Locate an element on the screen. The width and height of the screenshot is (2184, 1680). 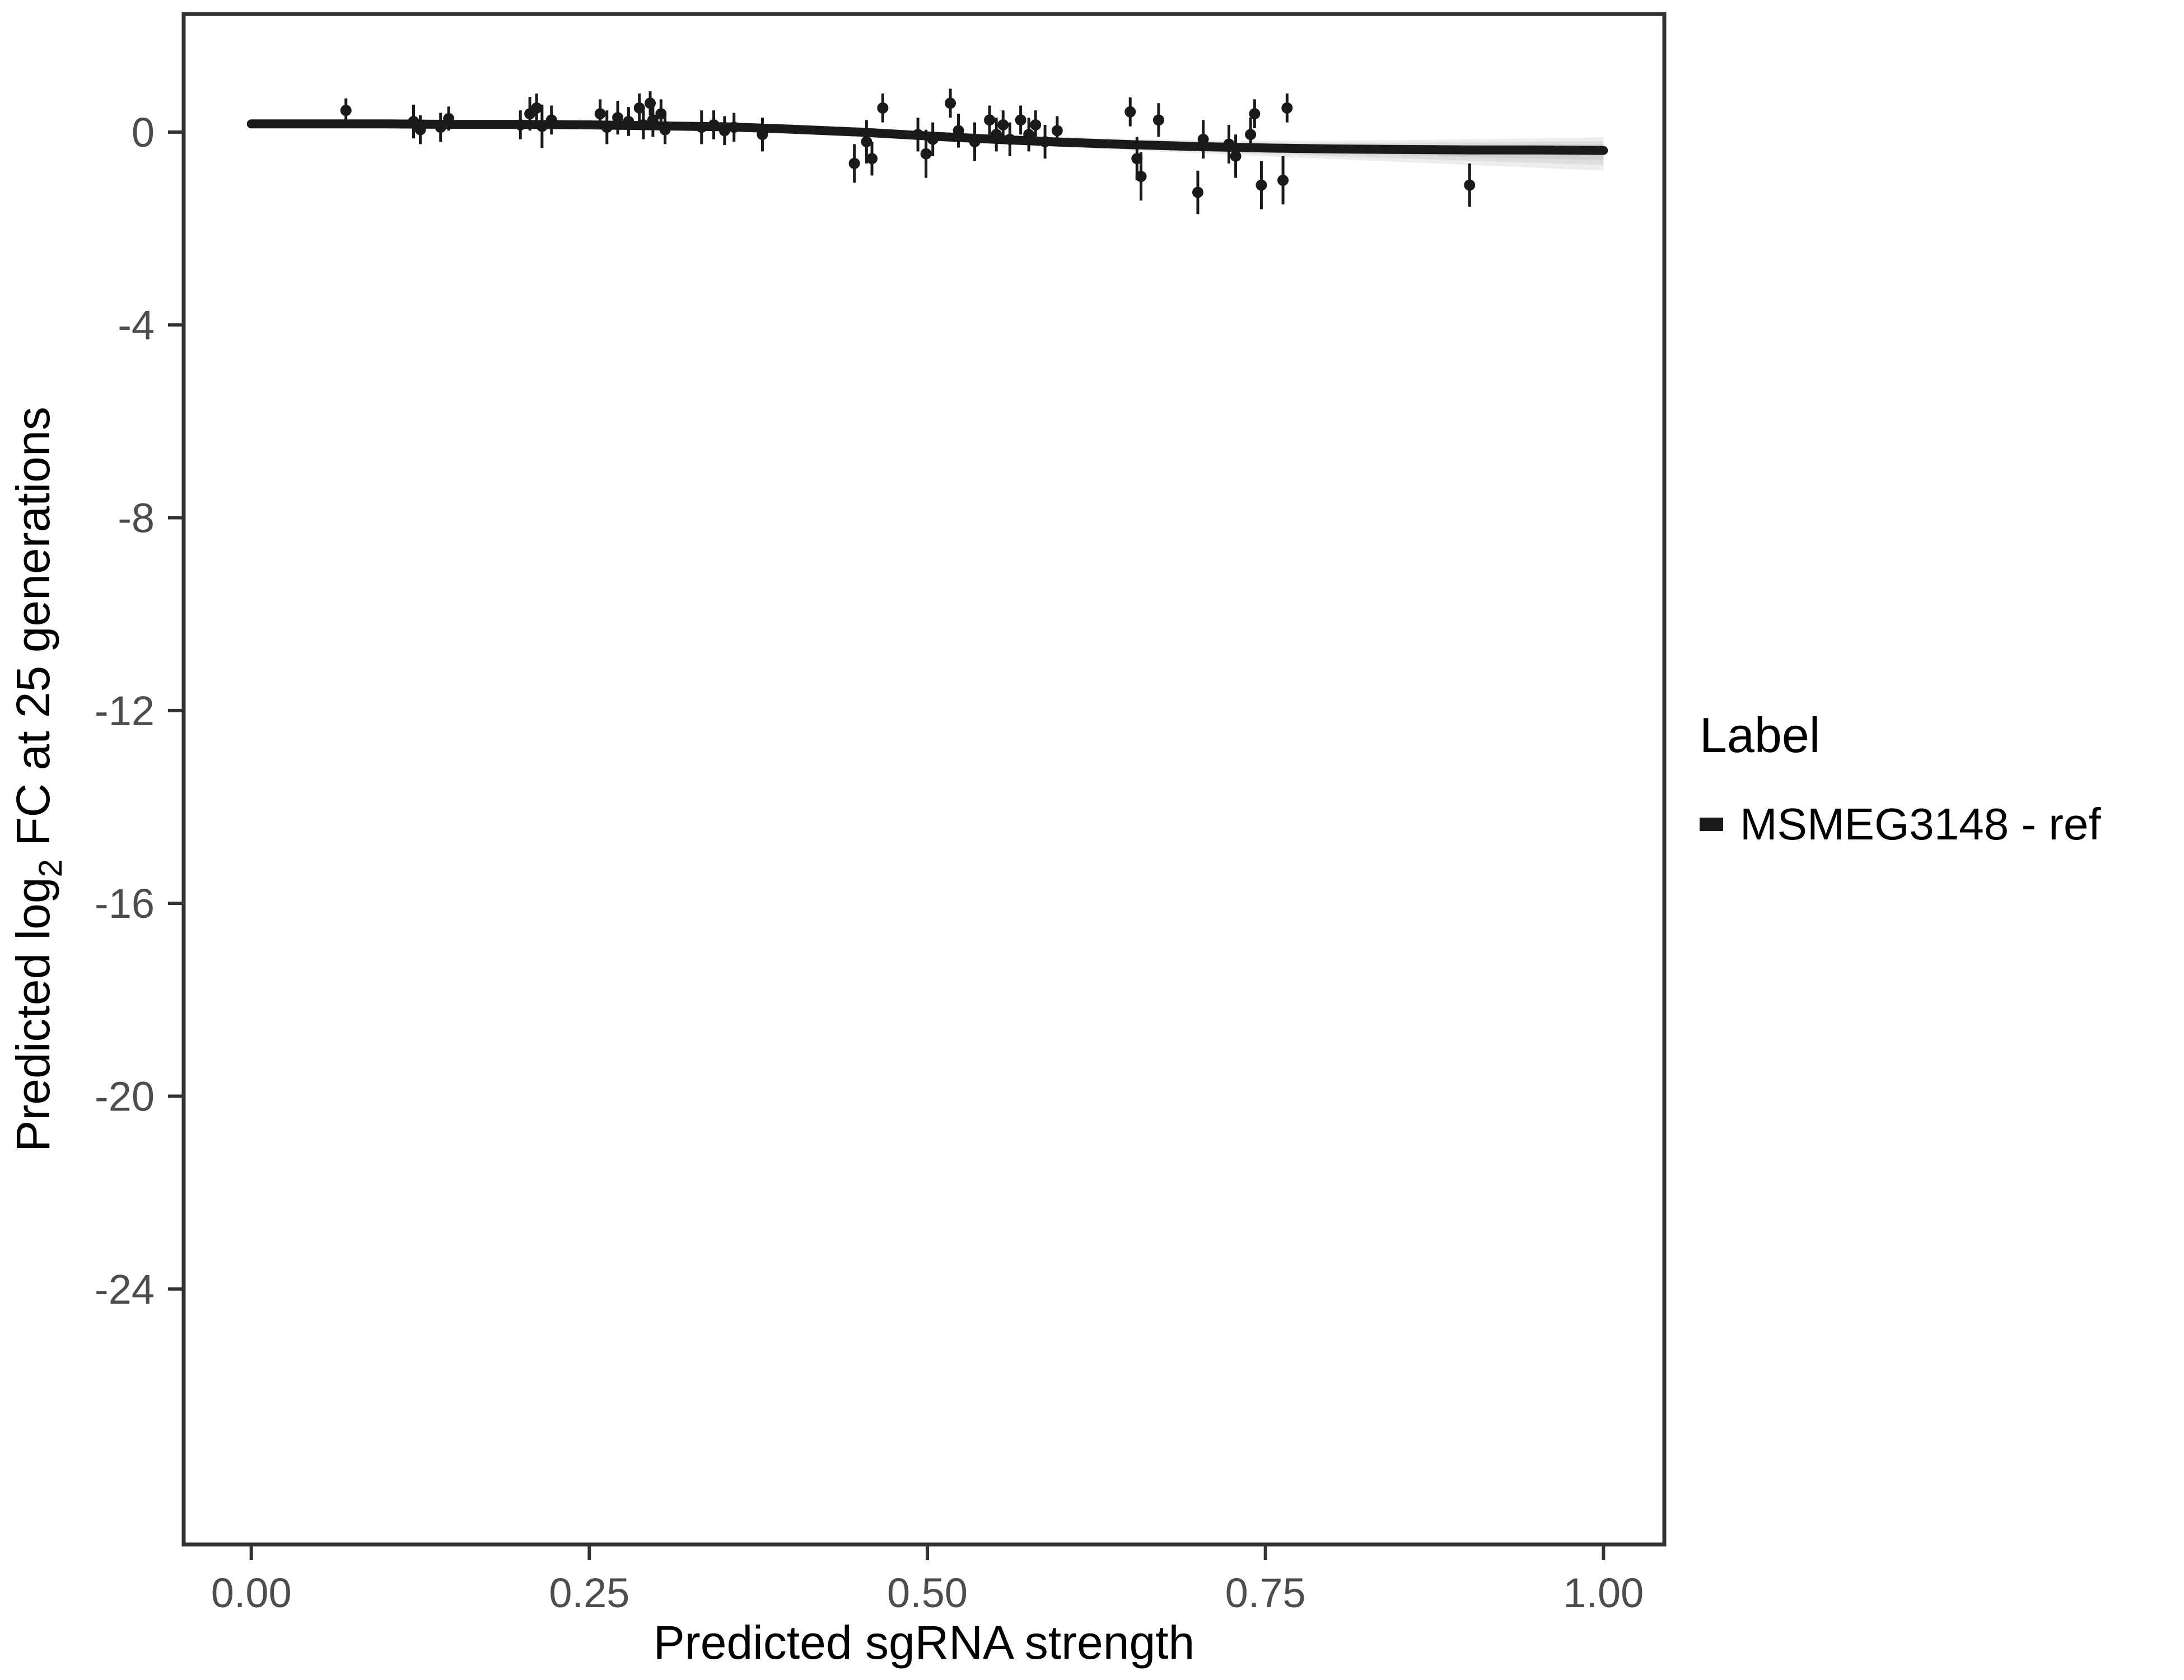
svg-text: 0.00 is located at coordinates (252, 1593).